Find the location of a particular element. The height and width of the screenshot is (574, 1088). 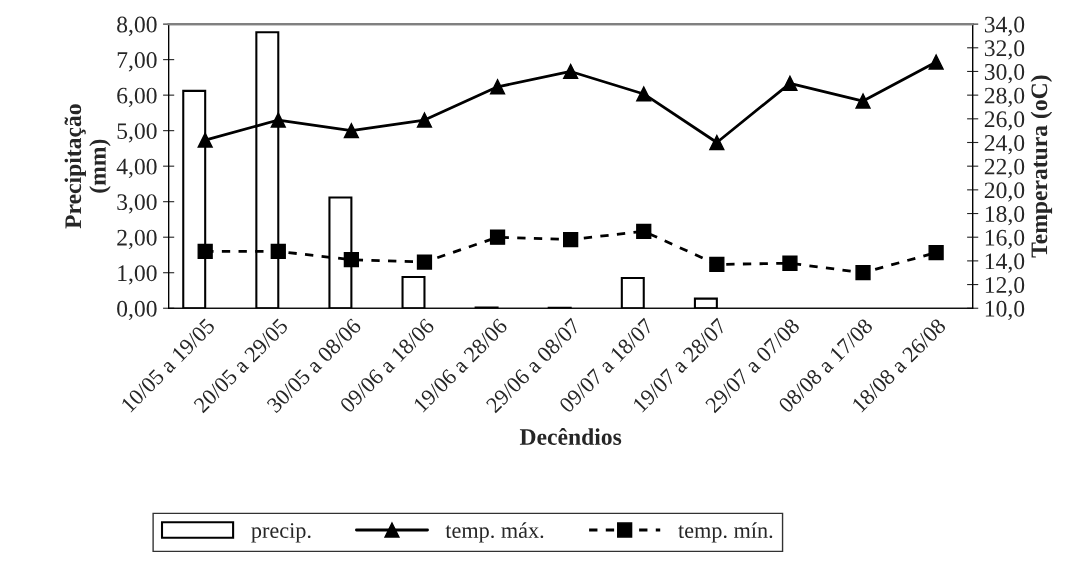

y2-tick-label: 16,0 is located at coordinates (1005, 239).